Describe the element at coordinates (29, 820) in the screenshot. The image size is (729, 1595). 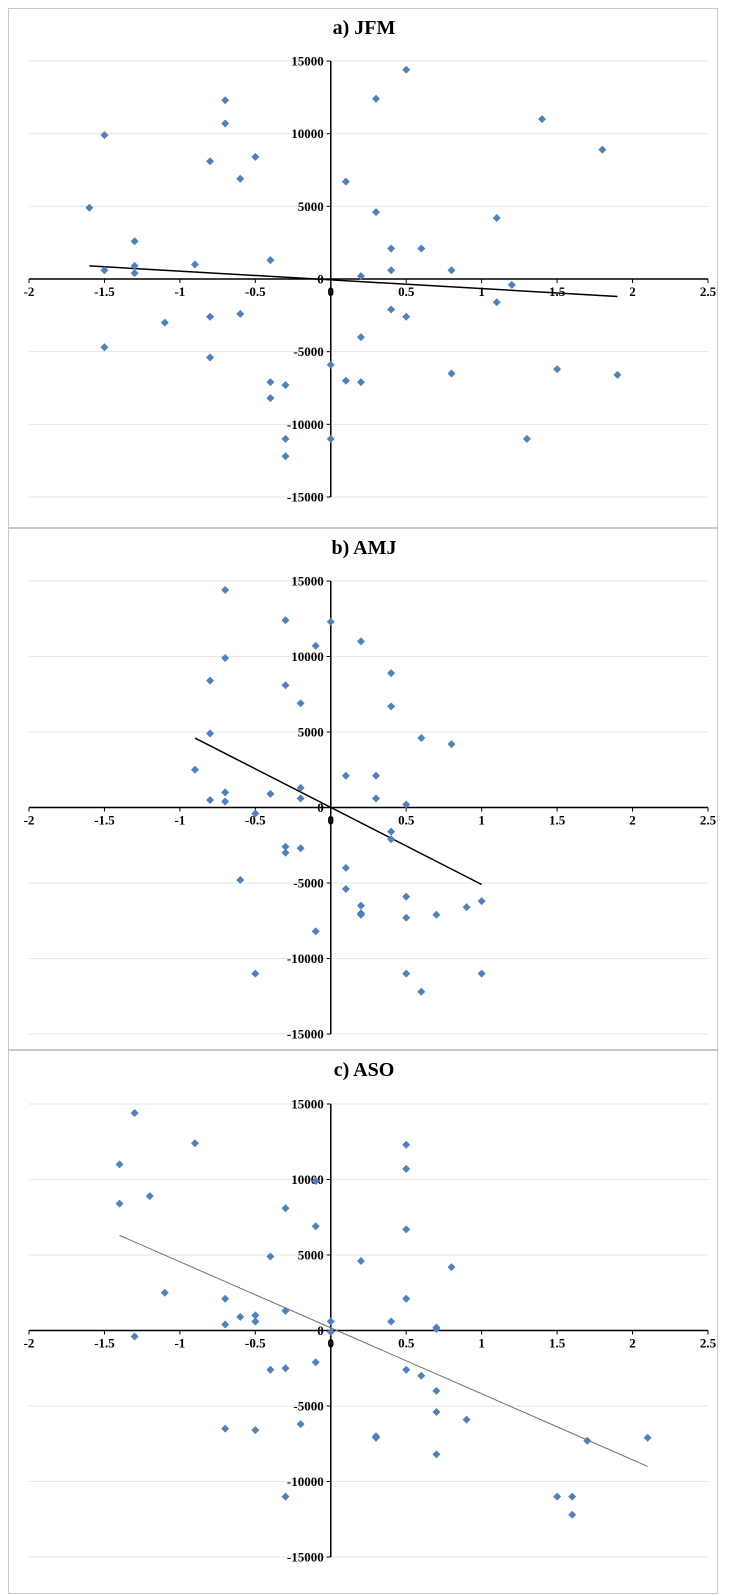
I see `x-tick-label-amj-0: -2` at that location.